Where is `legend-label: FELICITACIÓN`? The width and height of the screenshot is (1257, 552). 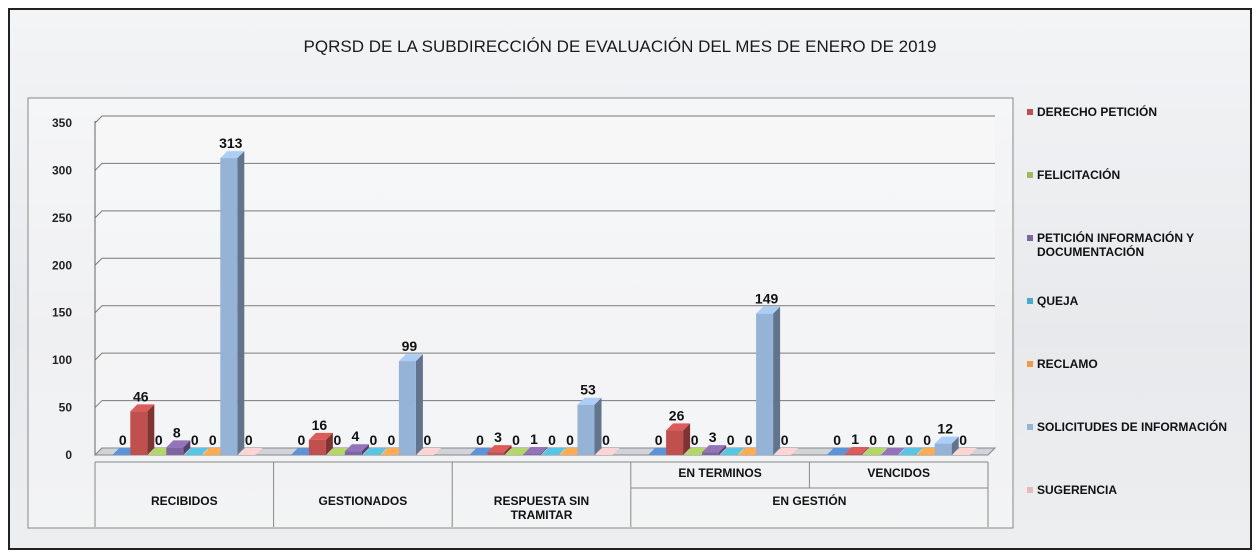
legend-label: FELICITACIÓN is located at coordinates (1079, 175).